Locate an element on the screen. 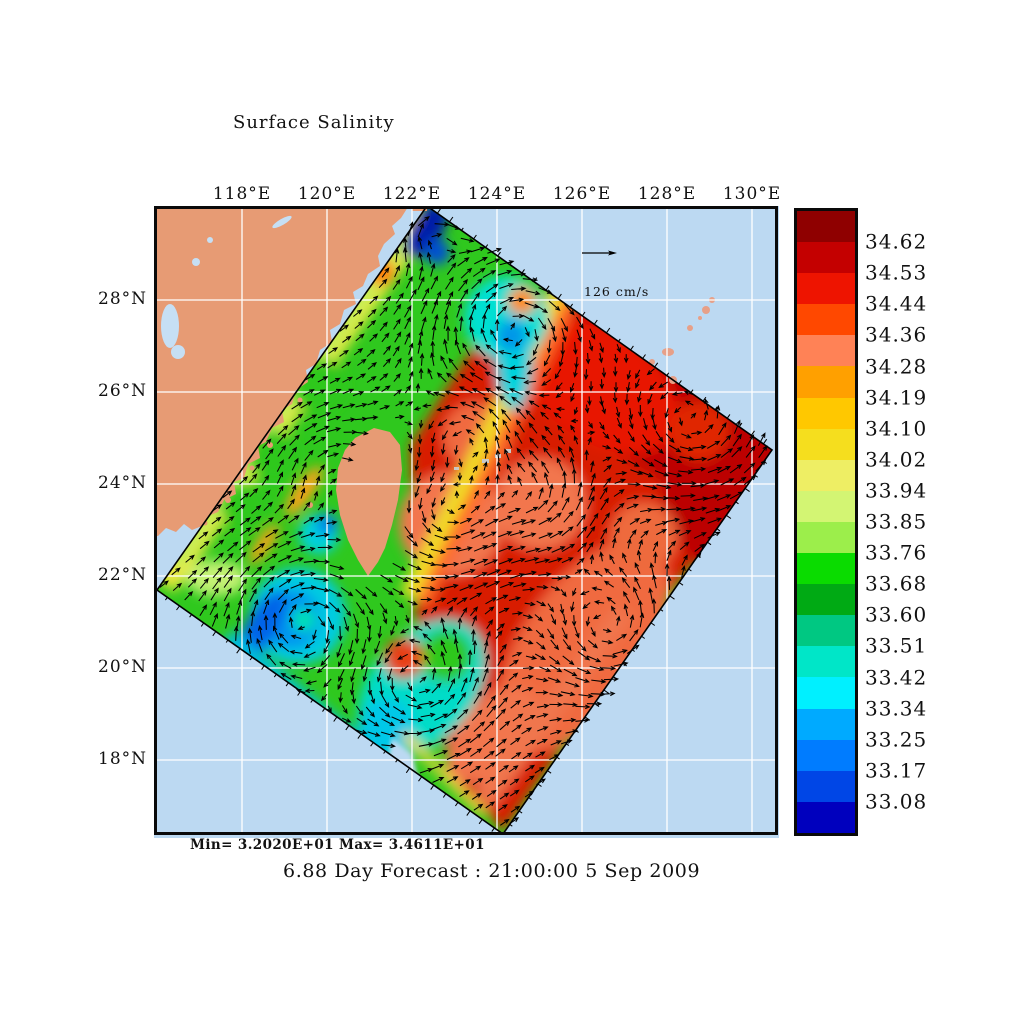 This screenshot has width=1024, height=1024. lon-tick-label: 122°E is located at coordinates (412, 194).